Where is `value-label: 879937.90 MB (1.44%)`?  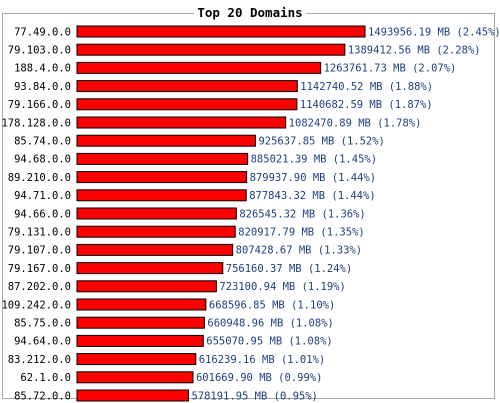 value-label: 879937.90 MB (1.44%) is located at coordinates (313, 178).